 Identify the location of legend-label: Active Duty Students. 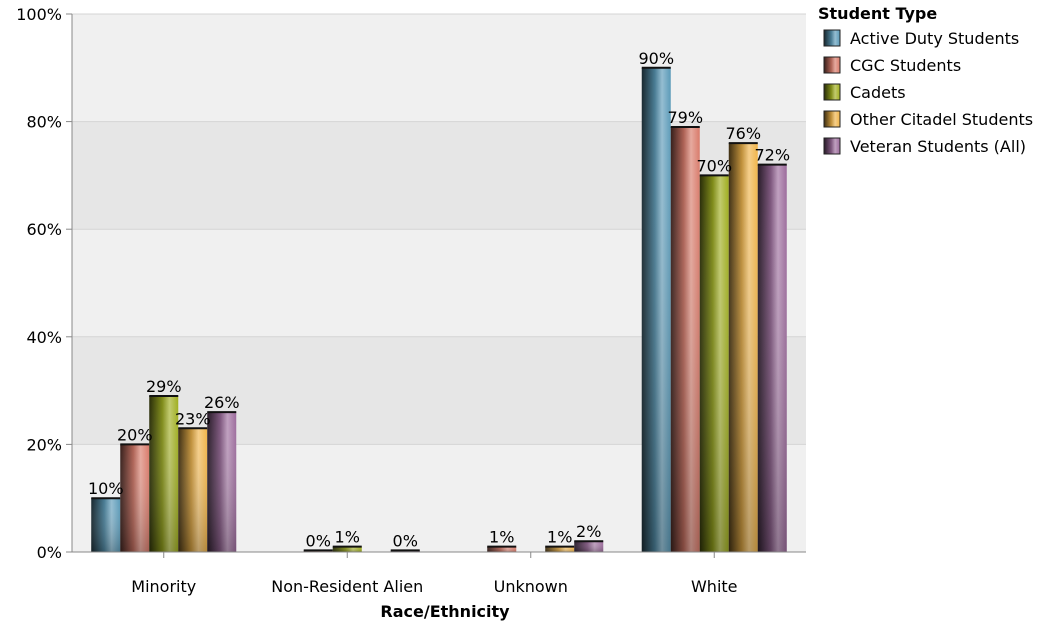
(934, 38).